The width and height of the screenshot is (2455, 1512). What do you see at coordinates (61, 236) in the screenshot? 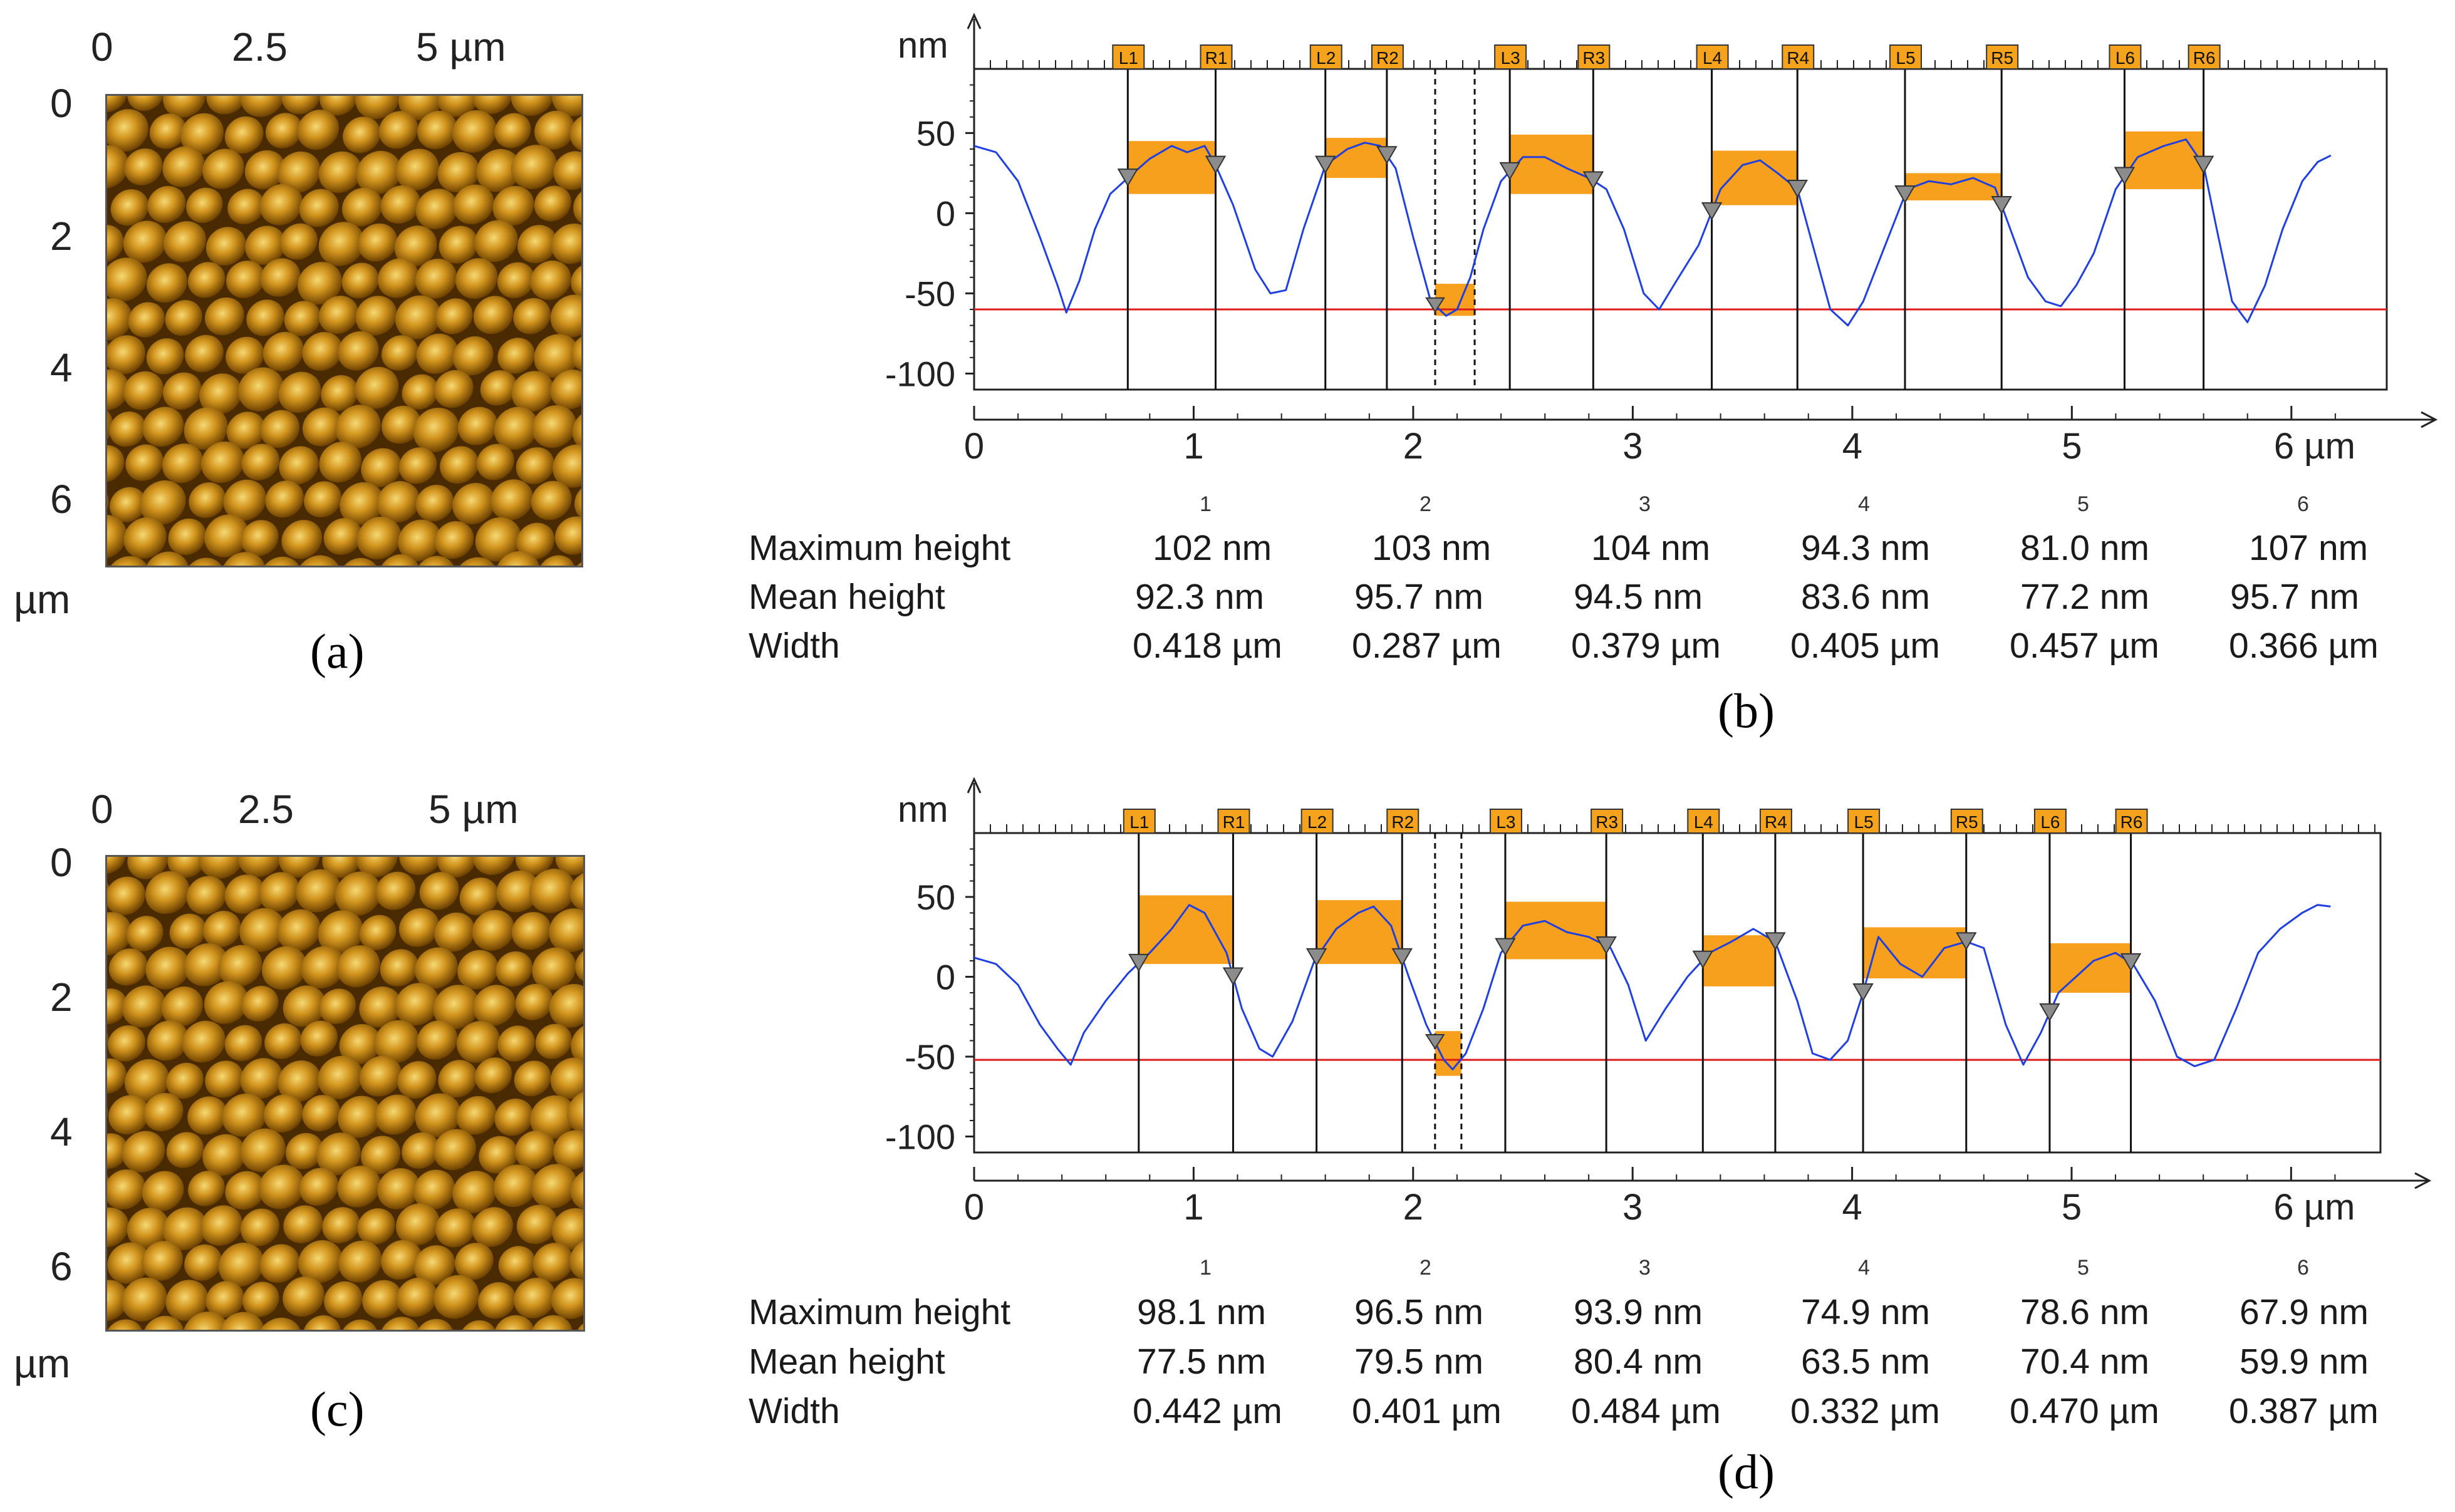
I see `afm-a-ytick-1: 2` at bounding box center [61, 236].